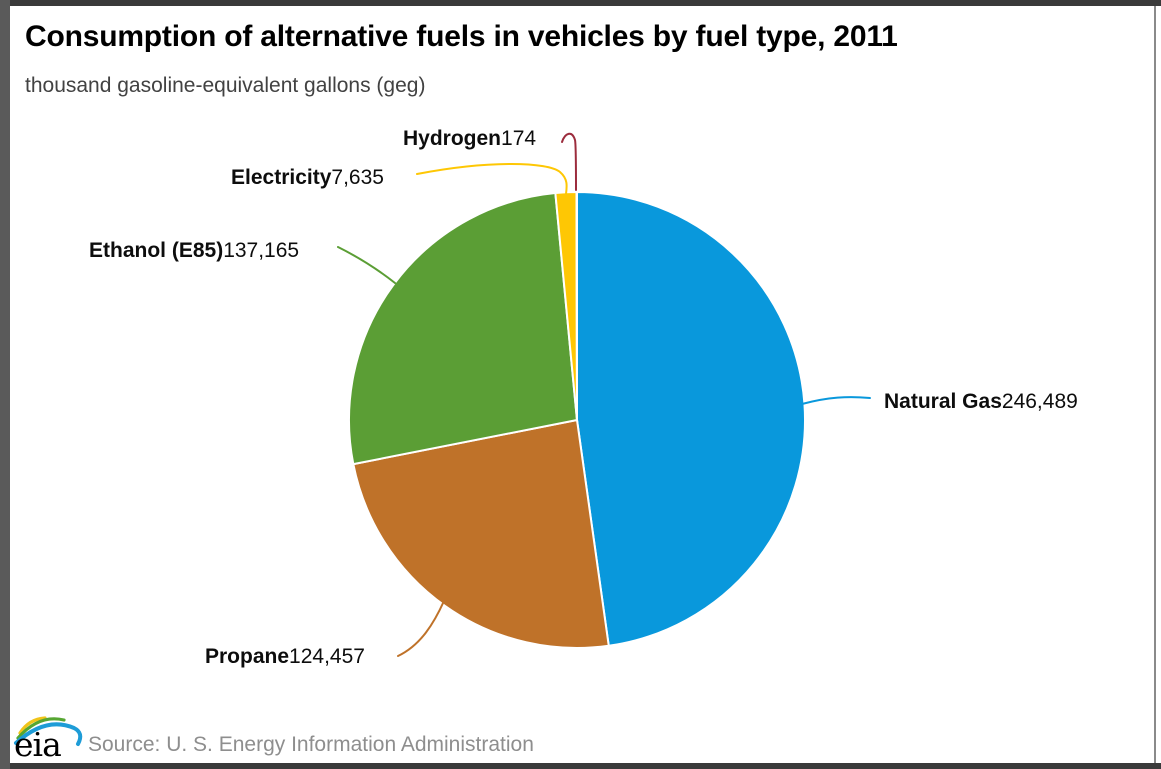 This screenshot has width=1161, height=769. I want to click on pie-label-hydrogen: Hydrogen174, so click(469, 138).